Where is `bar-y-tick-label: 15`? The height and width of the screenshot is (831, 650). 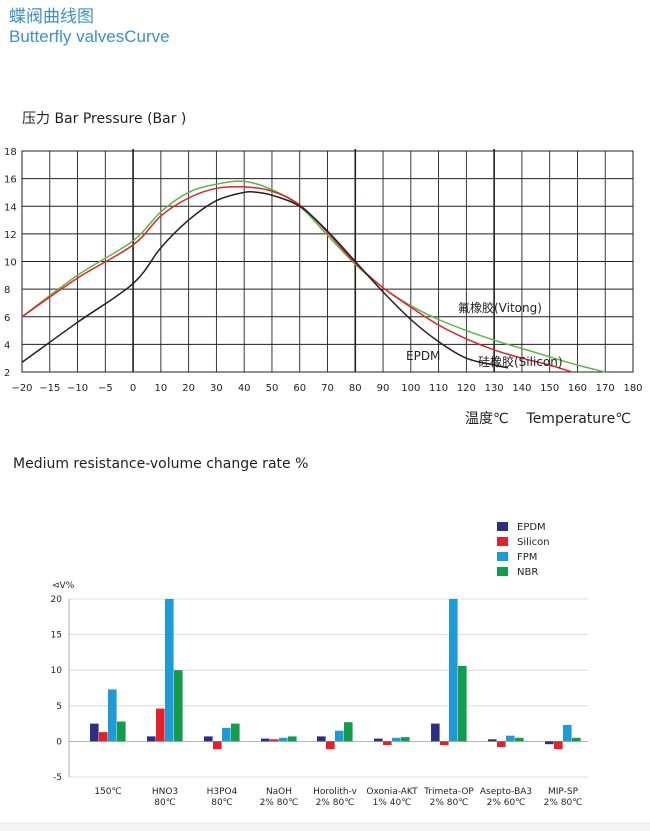 bar-y-tick-label: 15 is located at coordinates (56, 636).